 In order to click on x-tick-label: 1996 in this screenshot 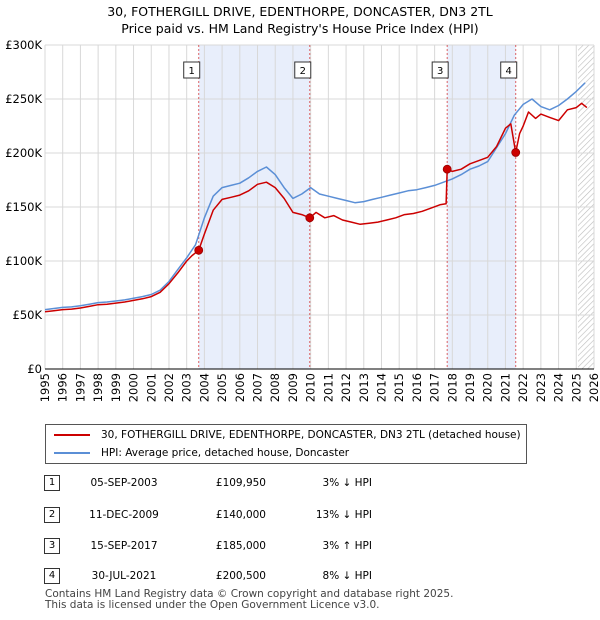, I will do `click(63, 387)`.